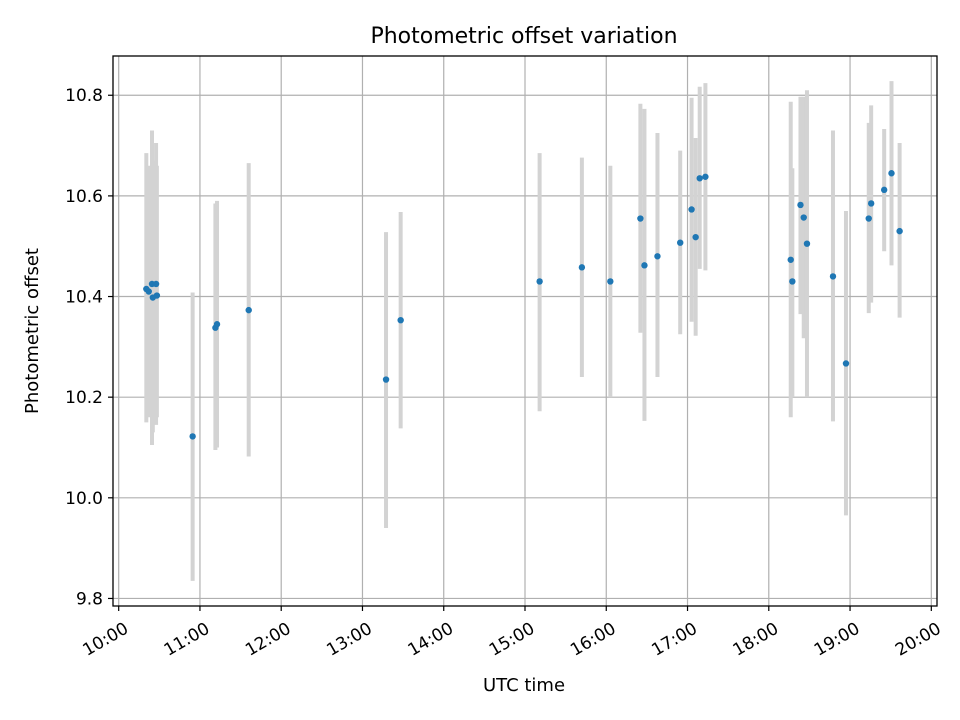 The height and width of the screenshot is (720, 960). What do you see at coordinates (32, 331) in the screenshot?
I see `y-axis-label: Photometric offset` at bounding box center [32, 331].